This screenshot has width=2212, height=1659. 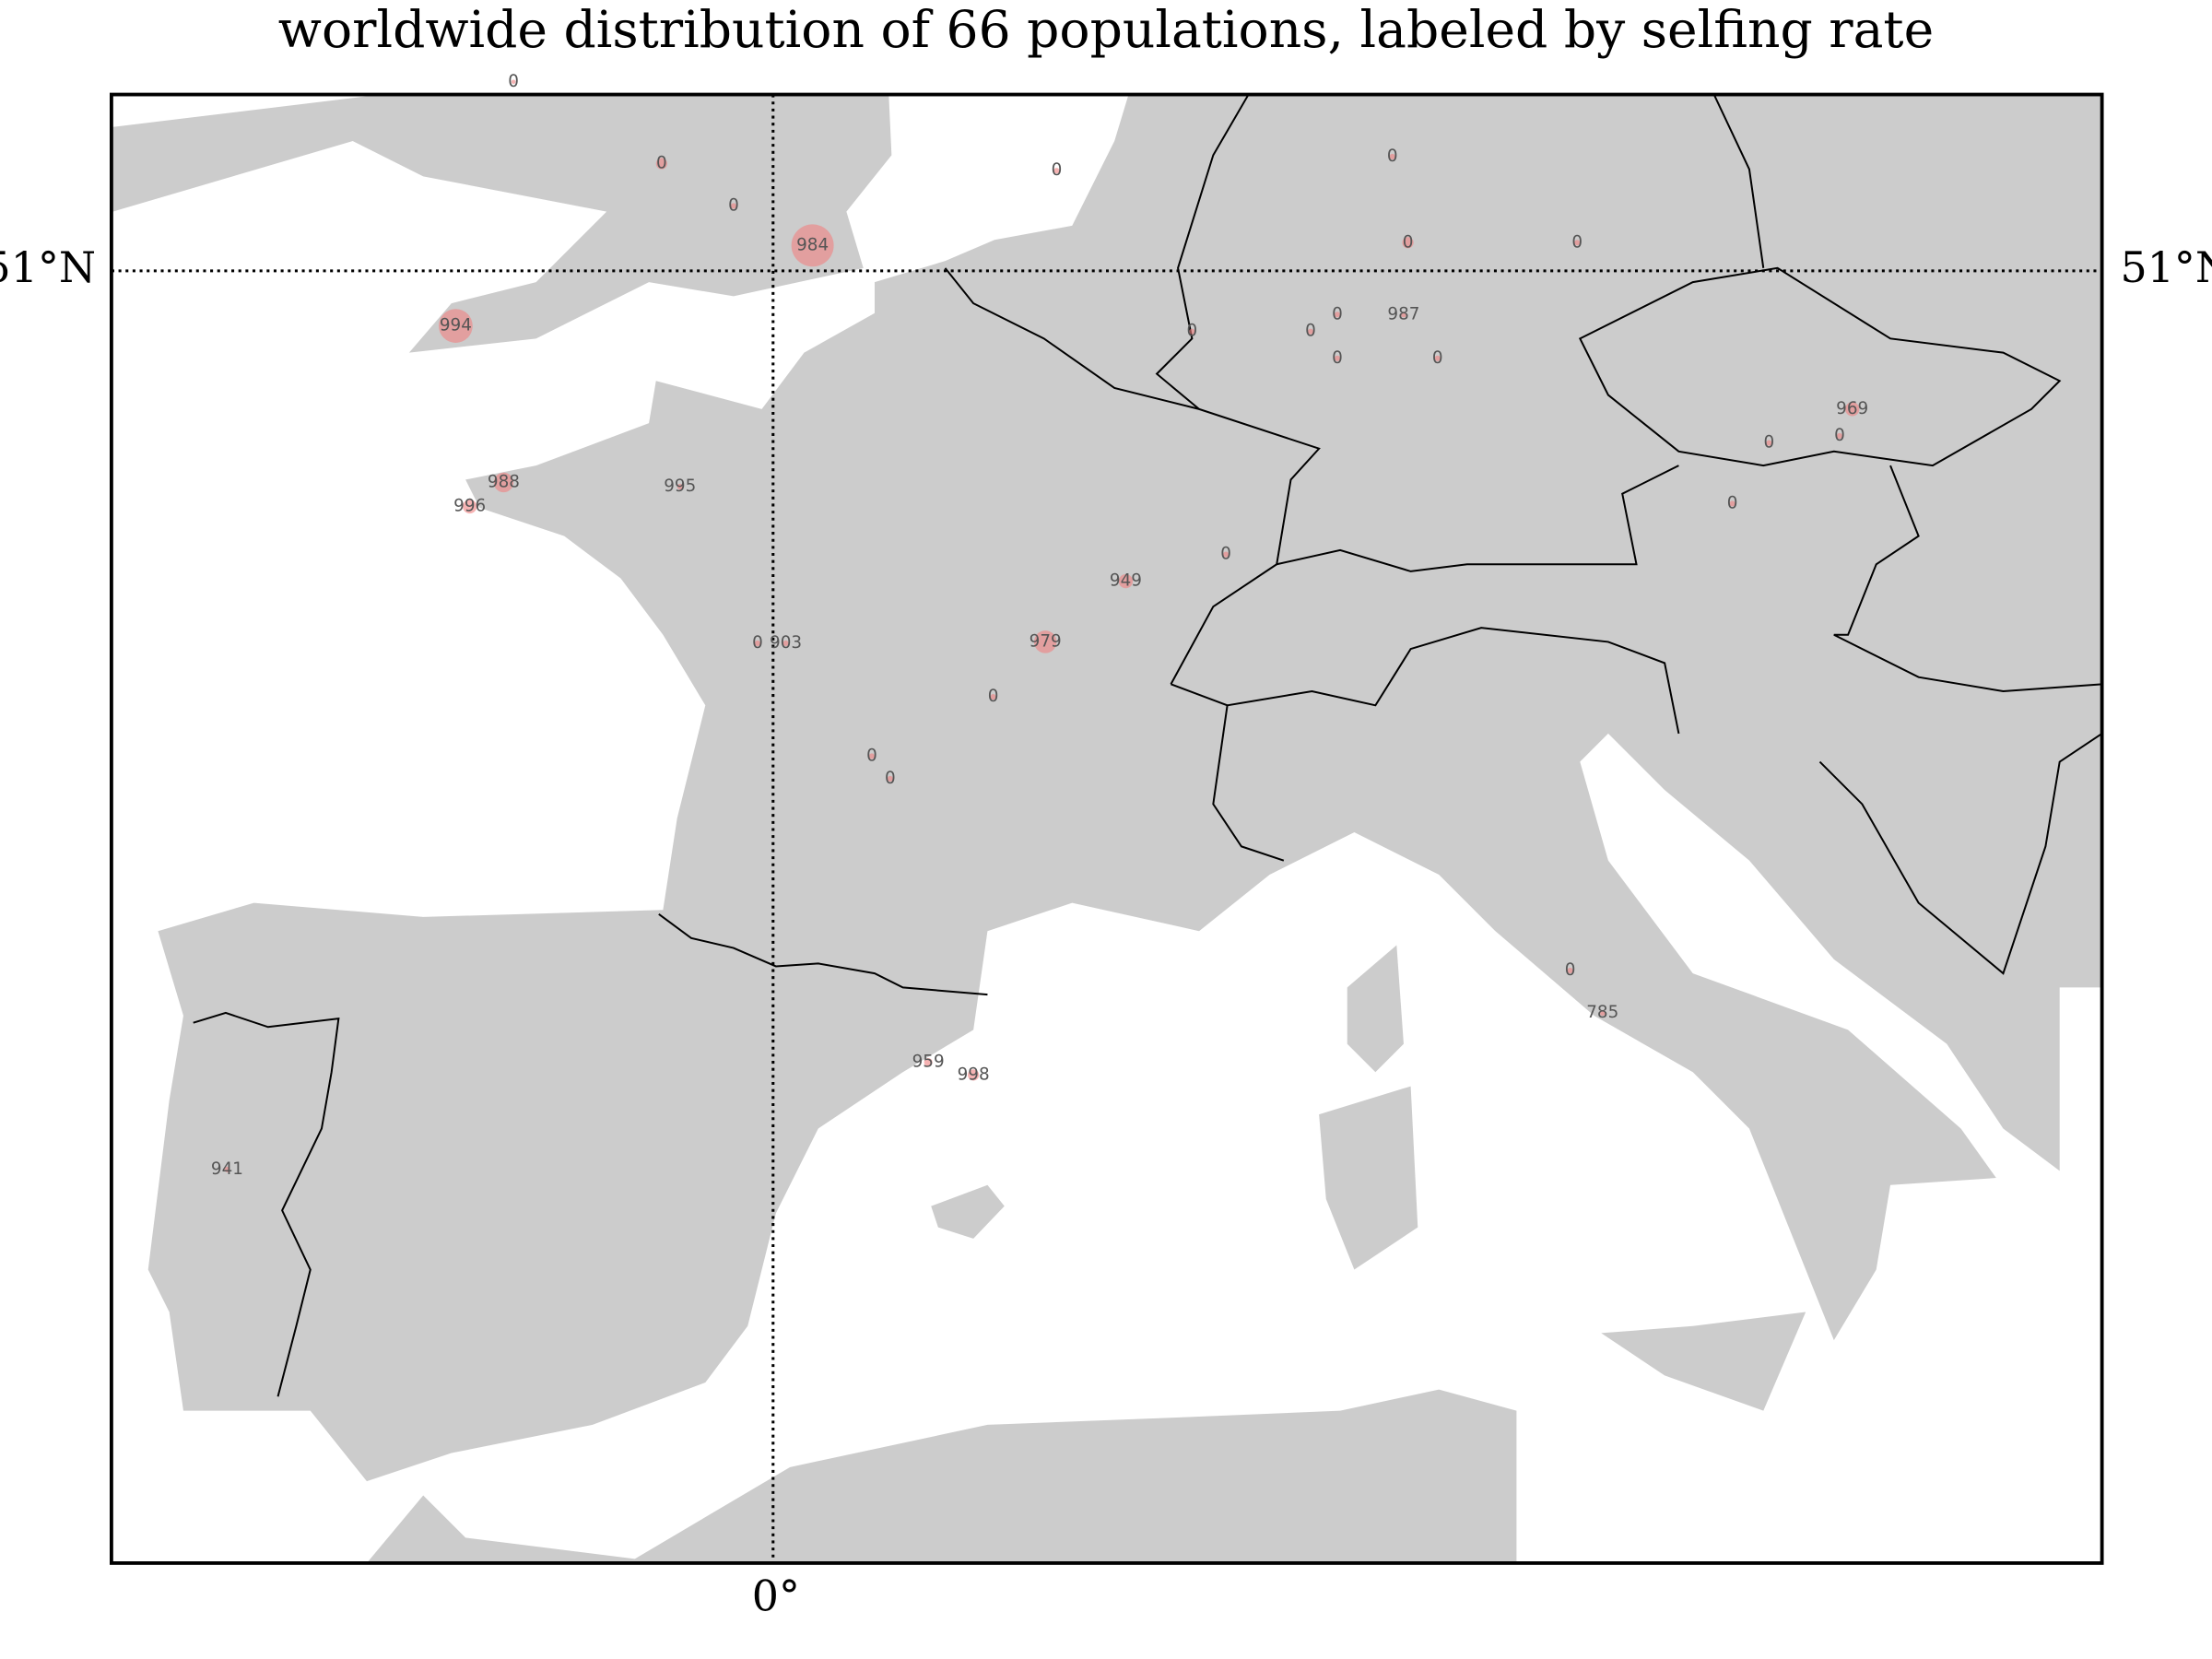 I want to click on selfing-rate-label: 994, so click(x=456, y=325).